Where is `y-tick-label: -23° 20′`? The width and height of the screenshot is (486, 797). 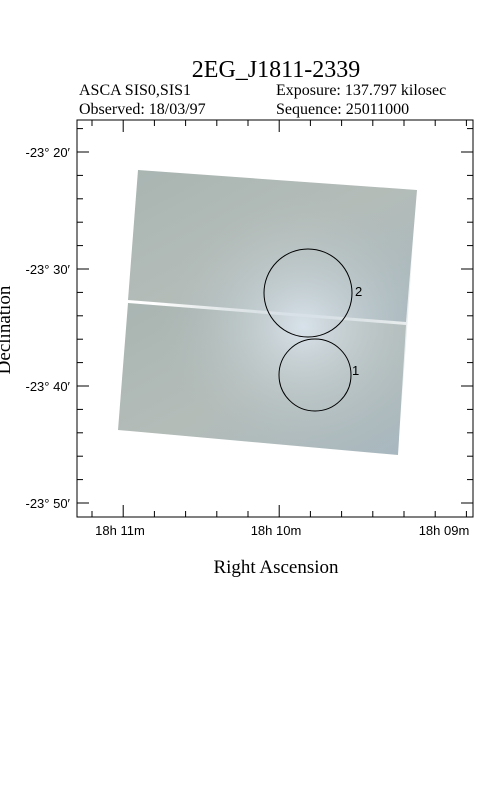 y-tick-label: -23° 20′ is located at coordinates (48, 152).